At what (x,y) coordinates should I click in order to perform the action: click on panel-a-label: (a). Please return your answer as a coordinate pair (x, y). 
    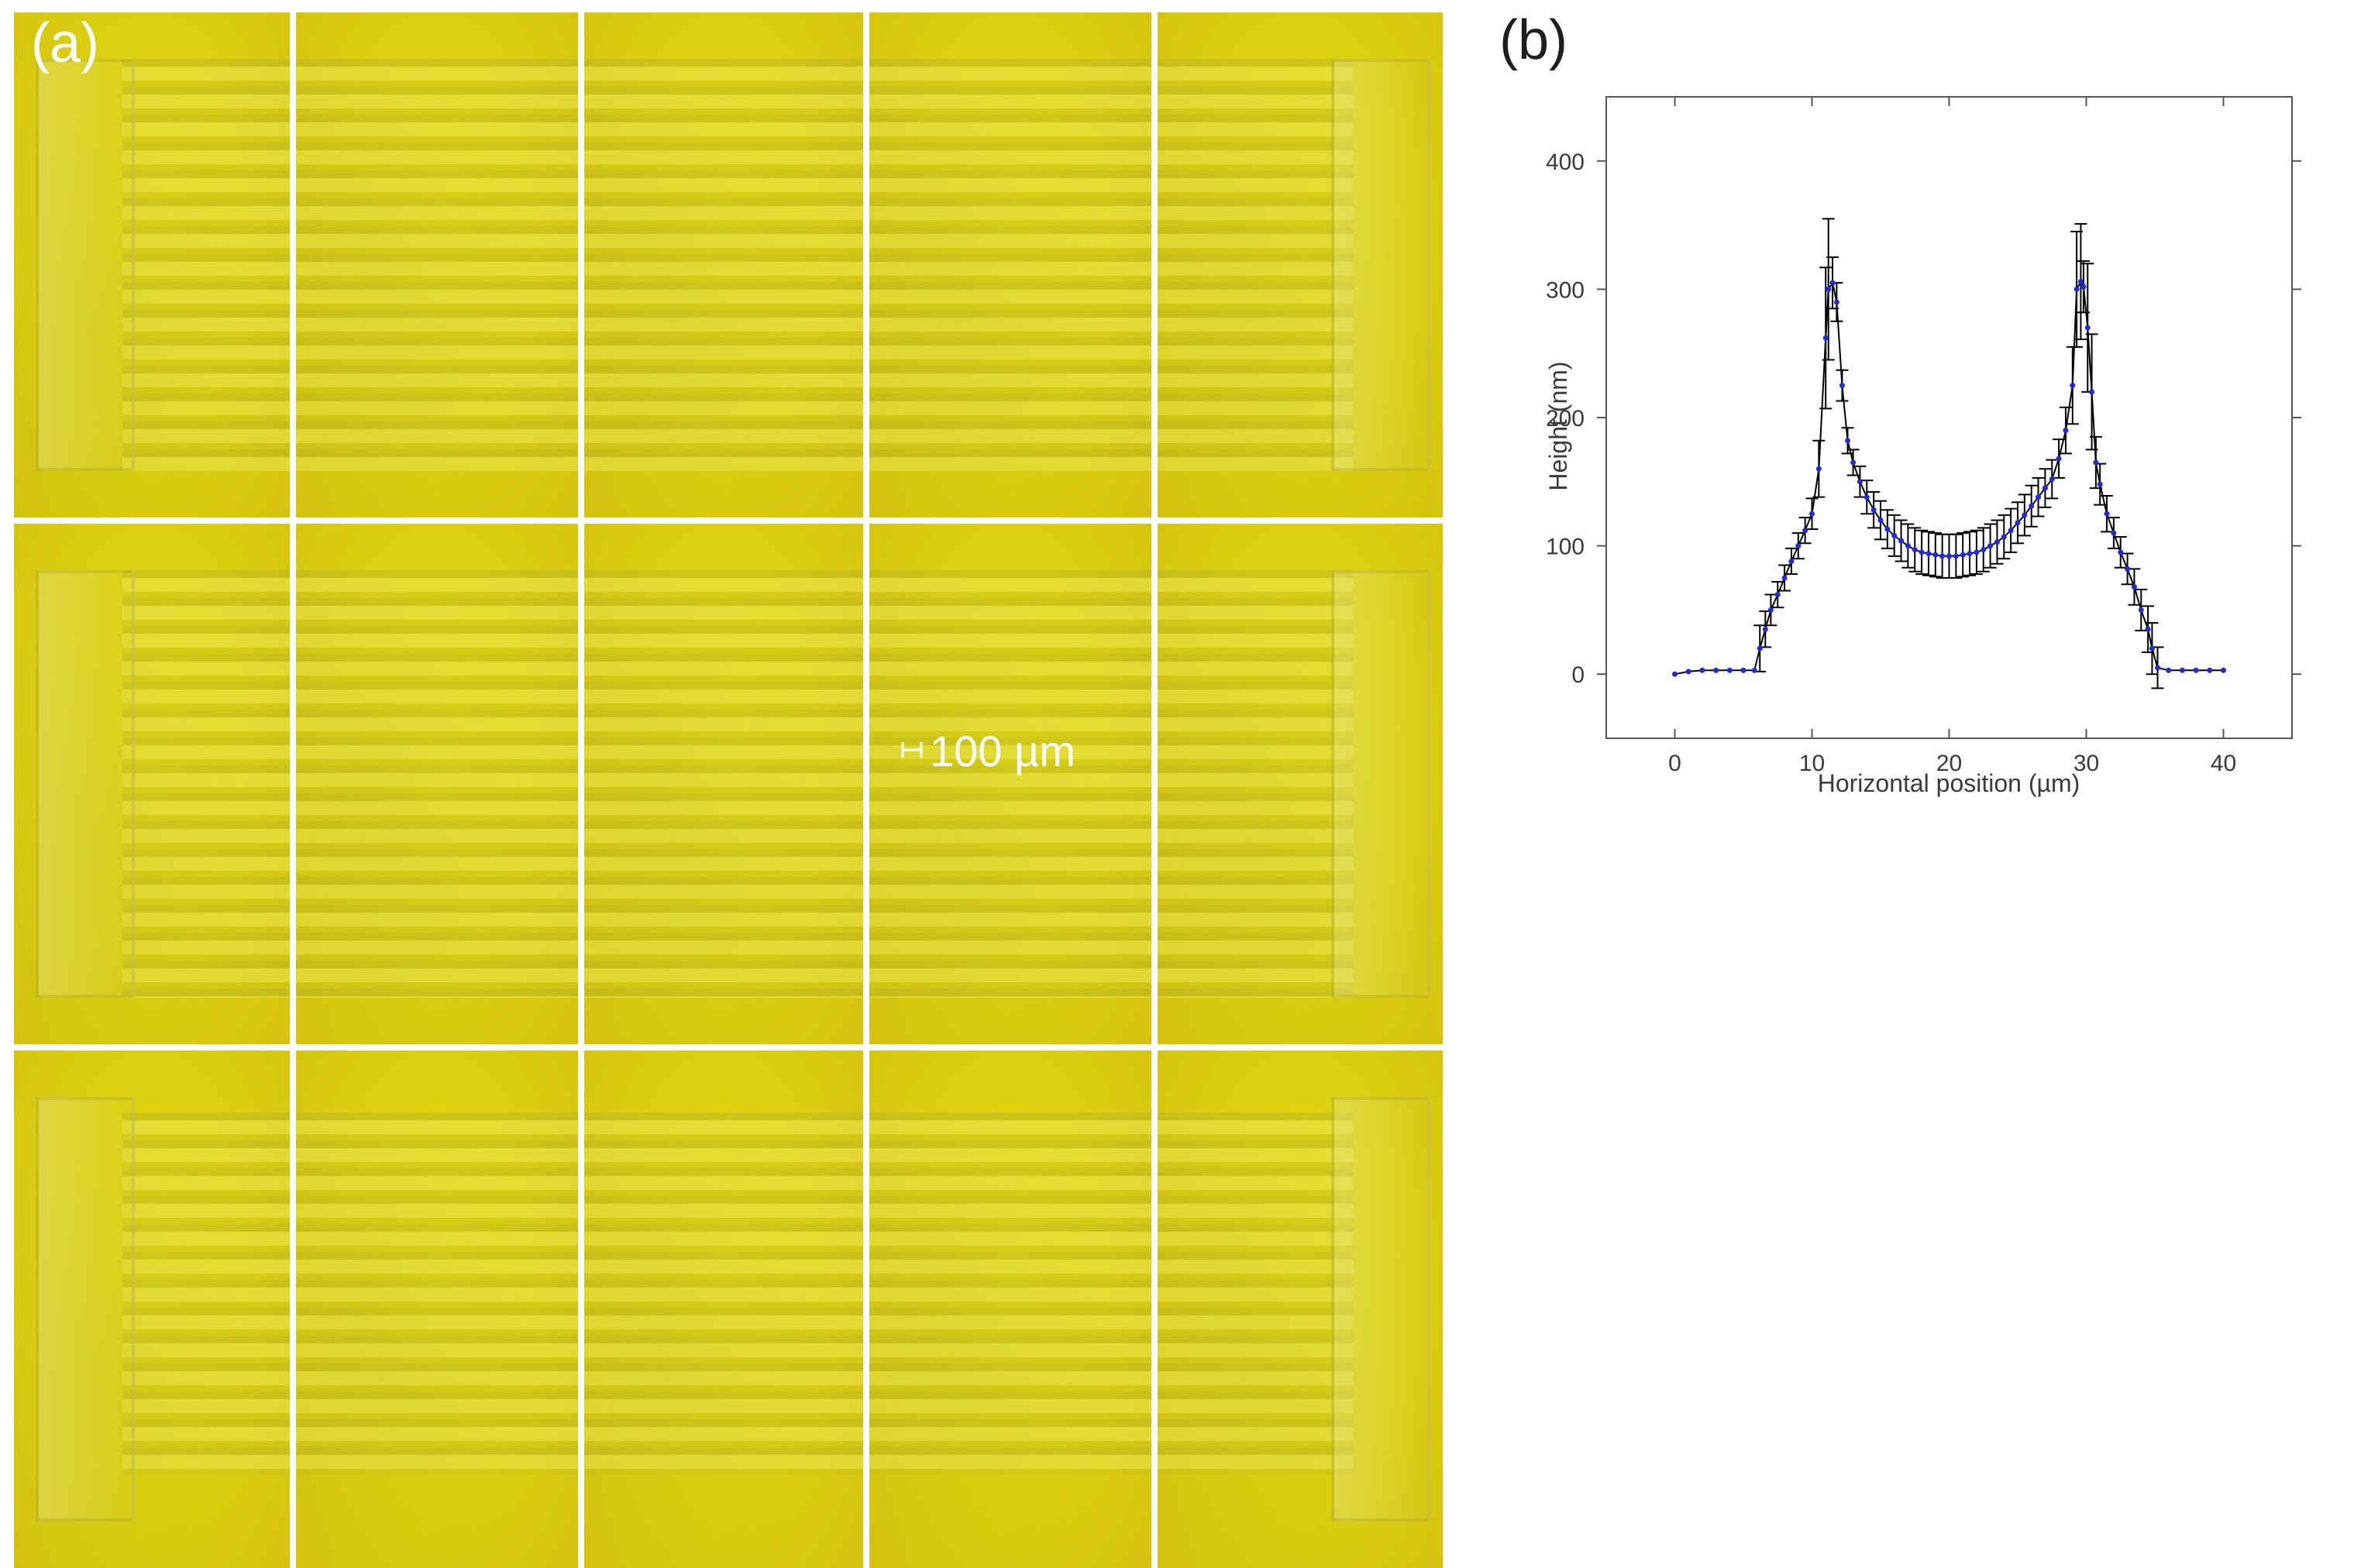
    Looking at the image, I should click on (65, 43).